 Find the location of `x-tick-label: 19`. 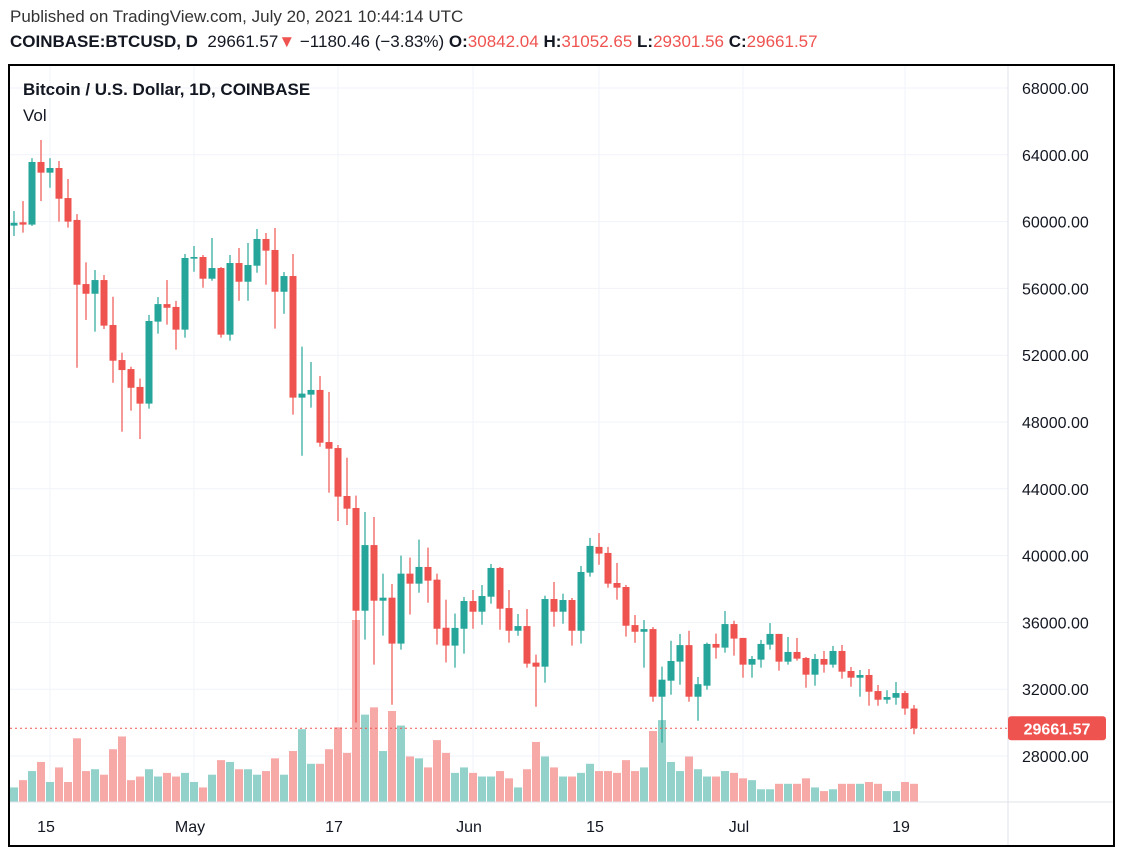

x-tick-label: 19 is located at coordinates (901, 827).